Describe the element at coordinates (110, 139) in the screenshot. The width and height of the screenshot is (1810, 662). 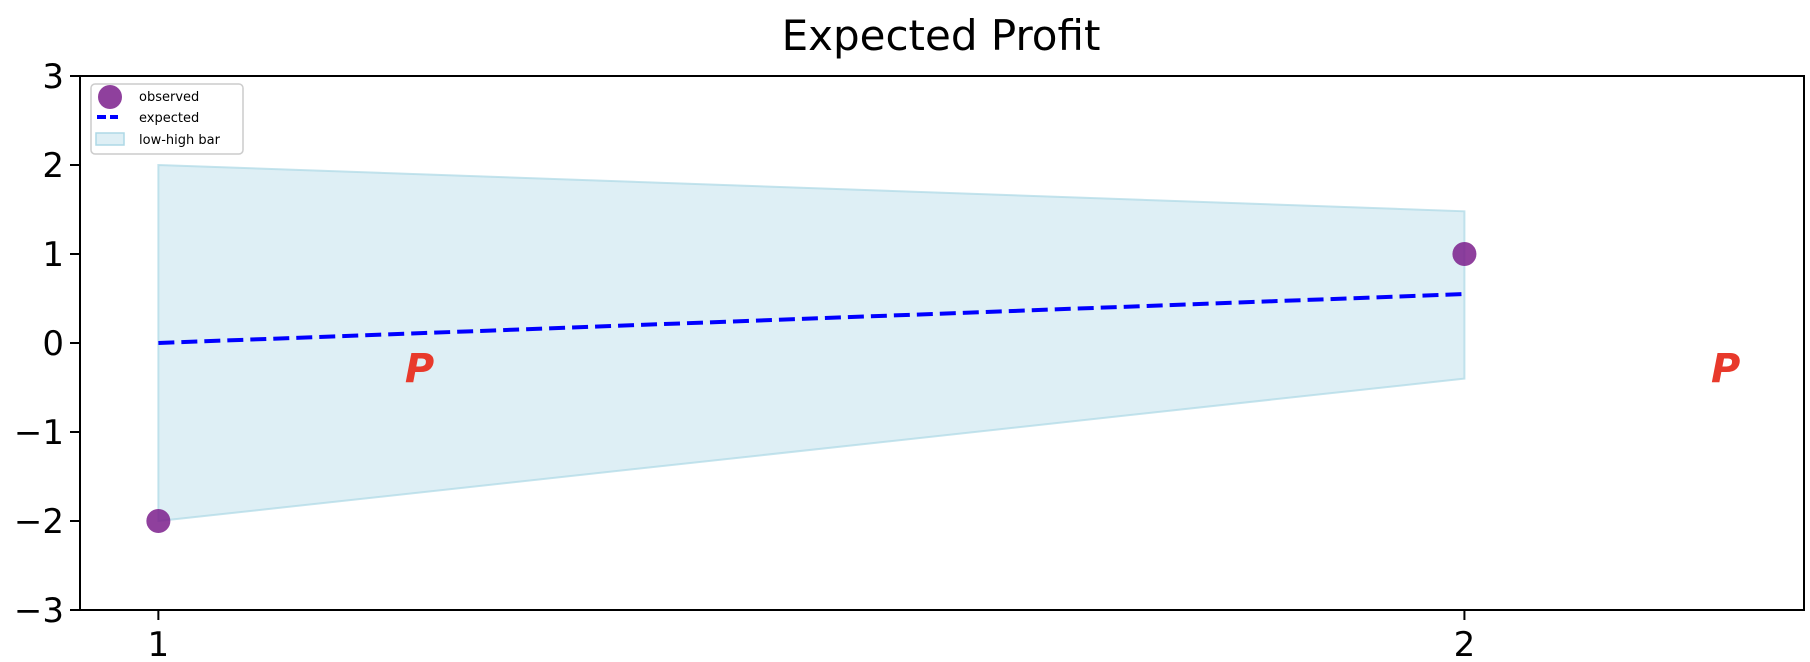
I see `legend-band-marker` at that location.